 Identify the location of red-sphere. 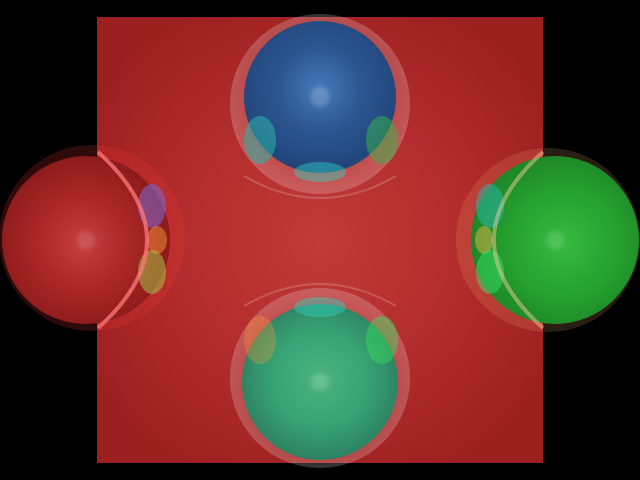
(92, 238).